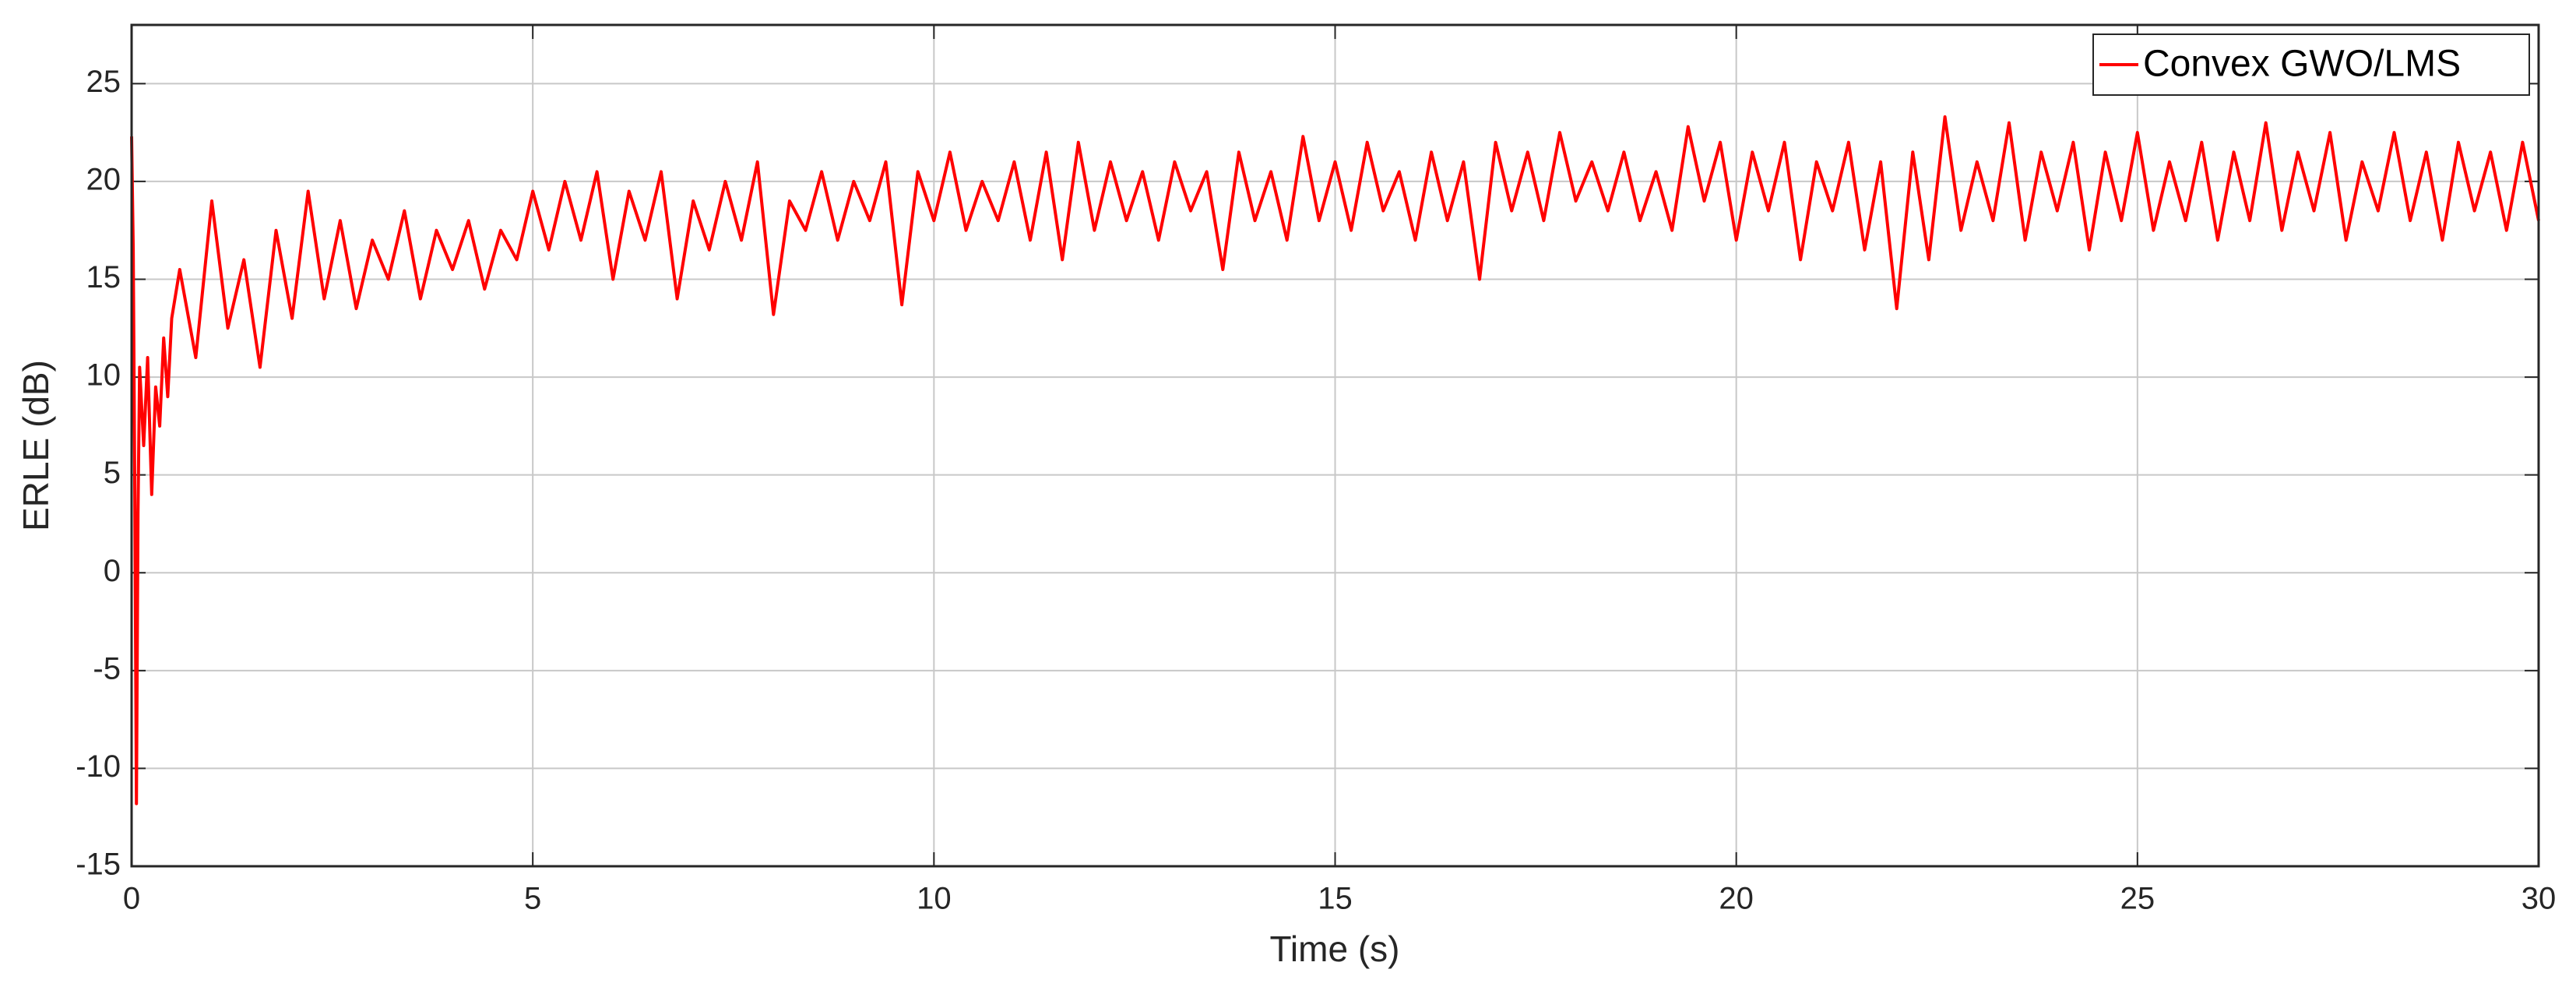 This screenshot has width=2576, height=994. I want to click on x-tick-label: 25, so click(2137, 899).